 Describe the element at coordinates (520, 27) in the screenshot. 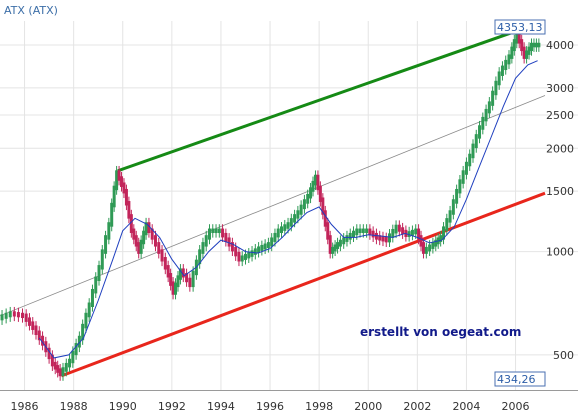

I see `high-value-label: 4353,13` at that location.